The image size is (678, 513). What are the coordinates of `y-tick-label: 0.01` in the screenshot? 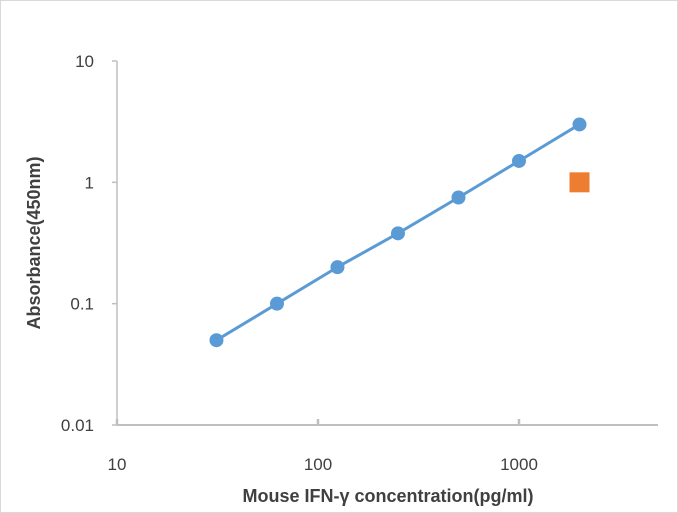 It's located at (77, 425).